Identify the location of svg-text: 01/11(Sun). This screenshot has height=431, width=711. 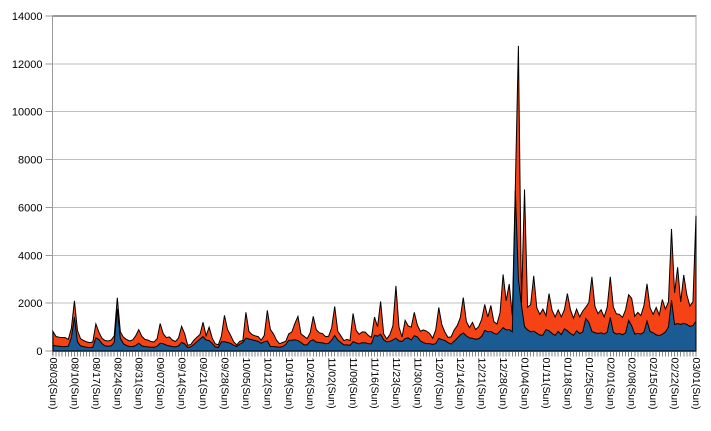
(546, 383).